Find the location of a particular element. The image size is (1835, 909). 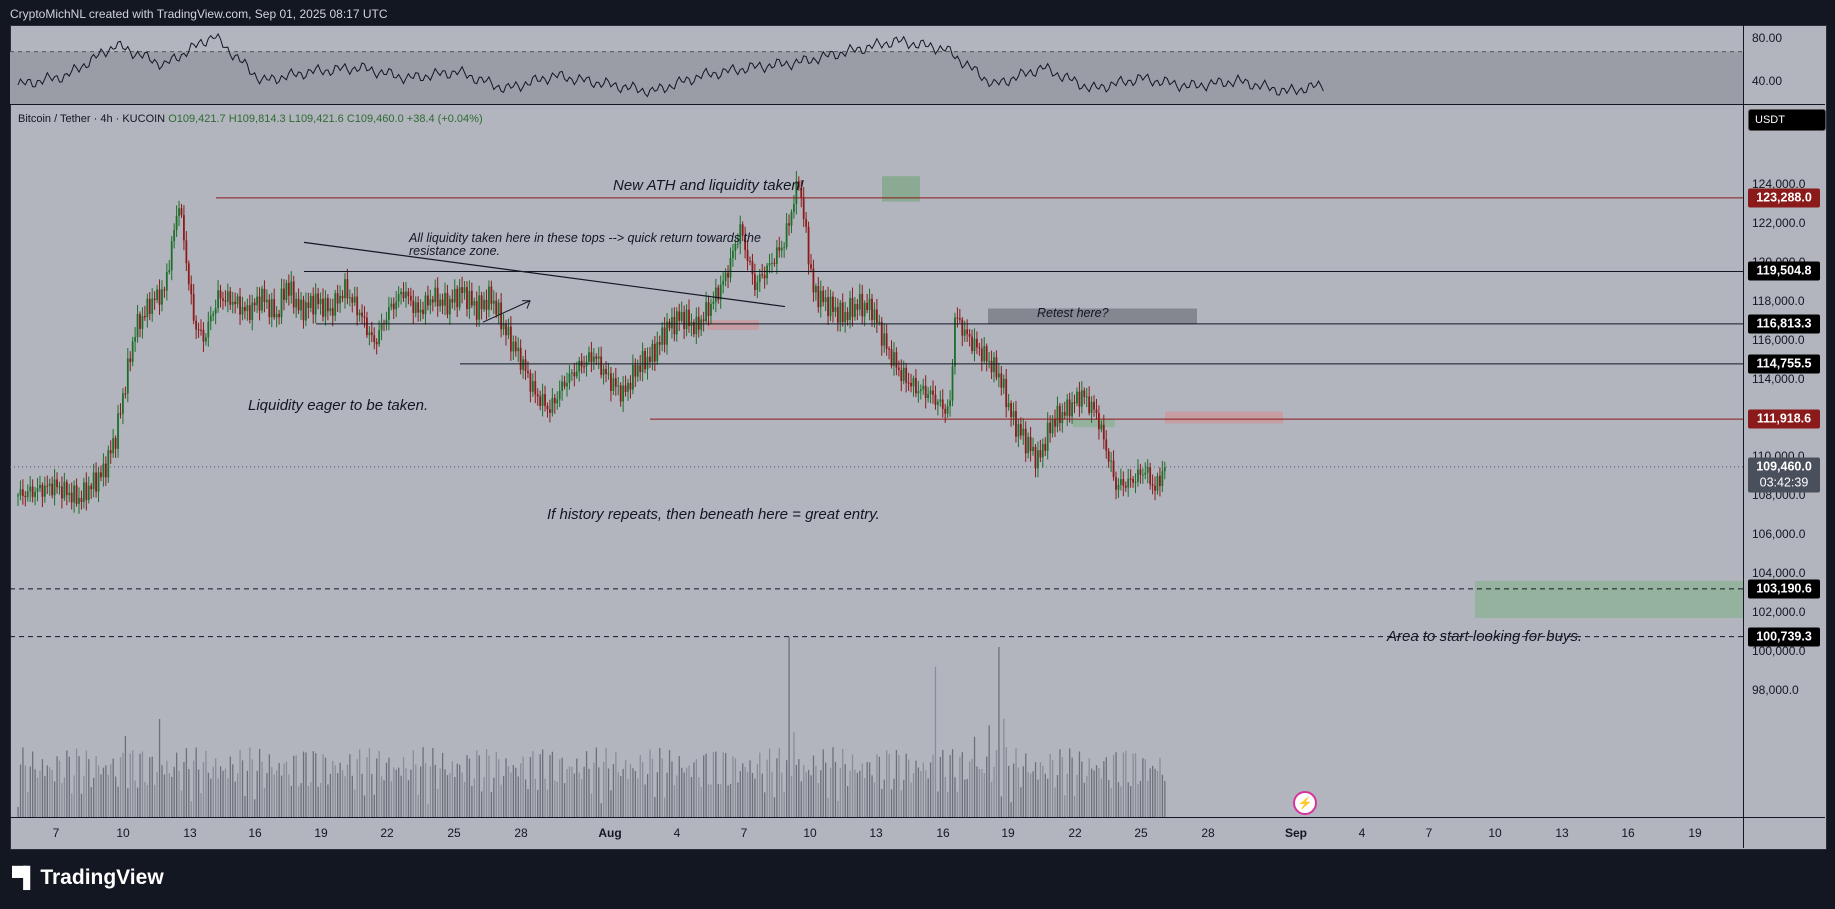

price-level-tag: 103,190.6 is located at coordinates (1784, 589).